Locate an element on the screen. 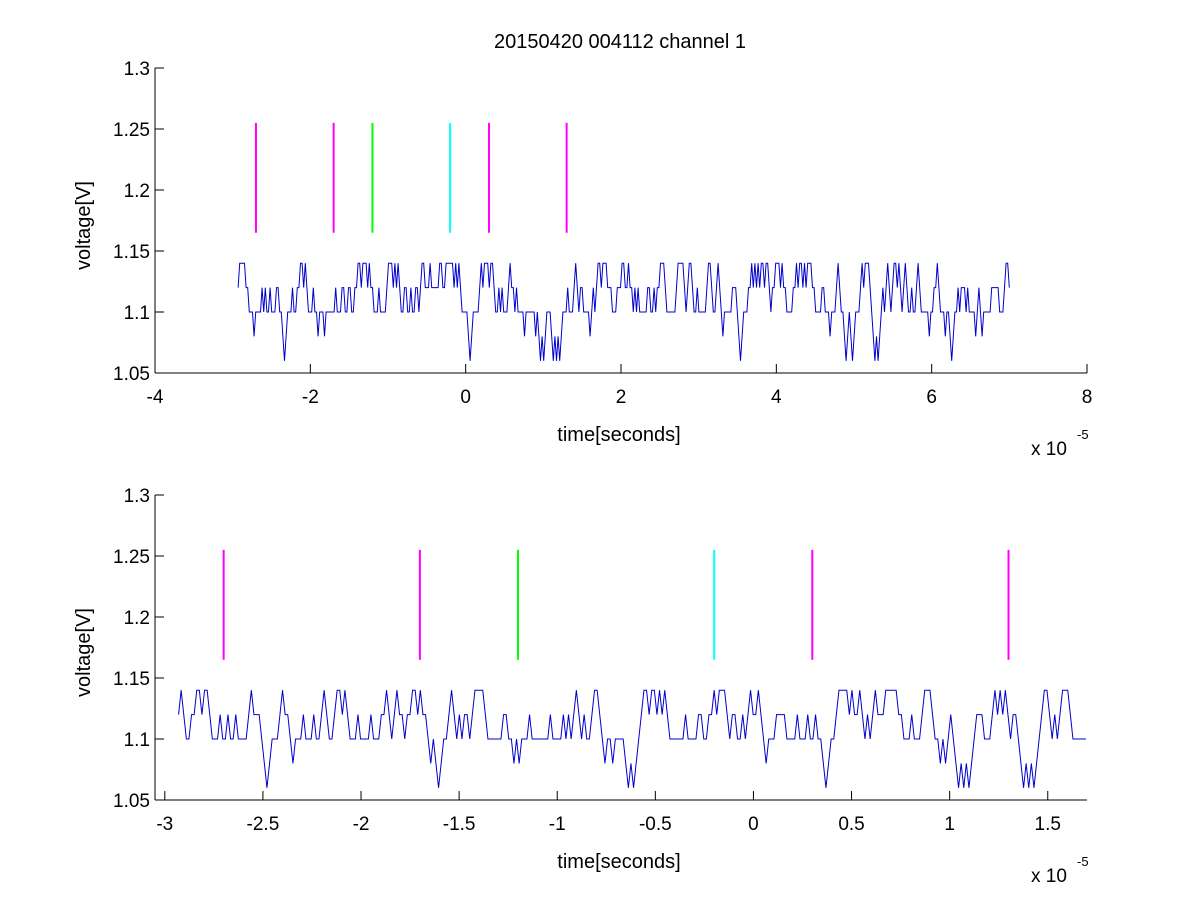  x-tick-label: -1.5 is located at coordinates (459, 824).